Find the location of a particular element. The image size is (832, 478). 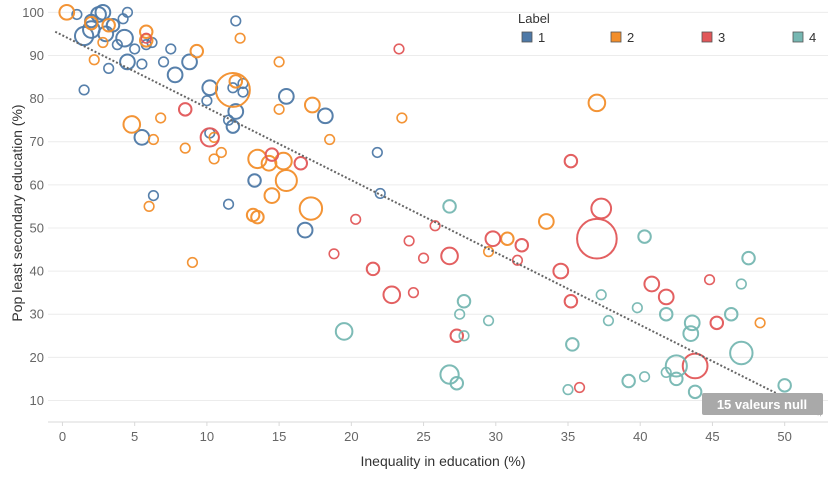

null-values-badge: 15 valeurs null is located at coordinates (762, 404).